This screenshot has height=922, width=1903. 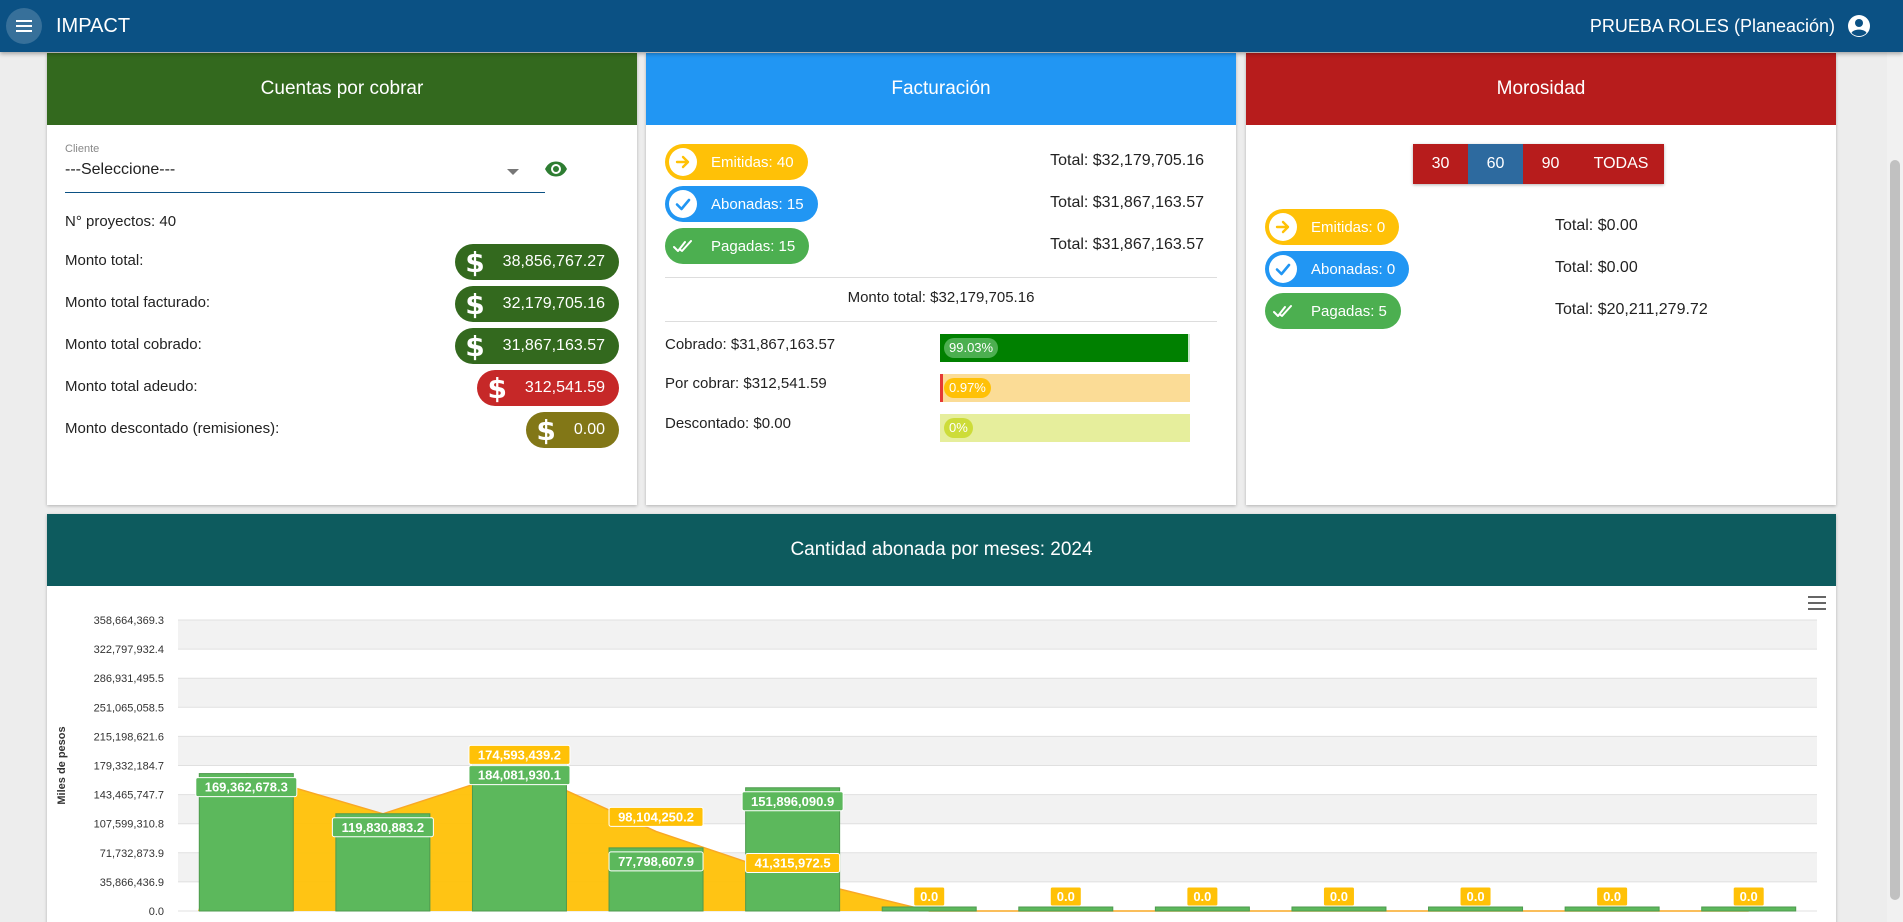 I want to click on moro-emitidas-label: Emitidas: 0, so click(x=1348, y=227).